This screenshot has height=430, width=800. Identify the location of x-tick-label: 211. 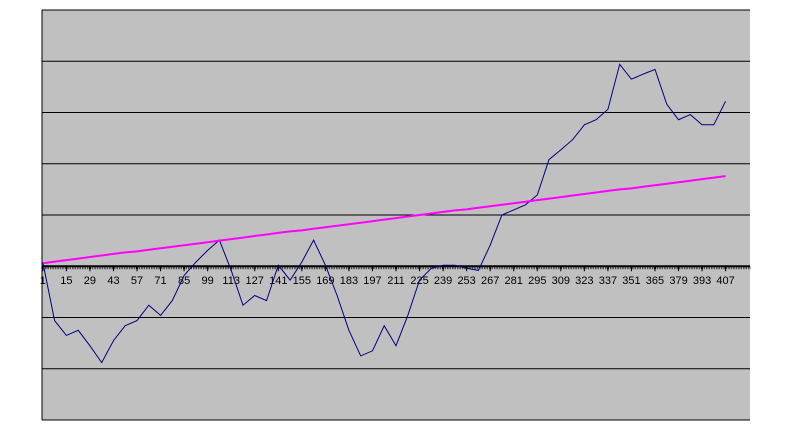
(396, 281).